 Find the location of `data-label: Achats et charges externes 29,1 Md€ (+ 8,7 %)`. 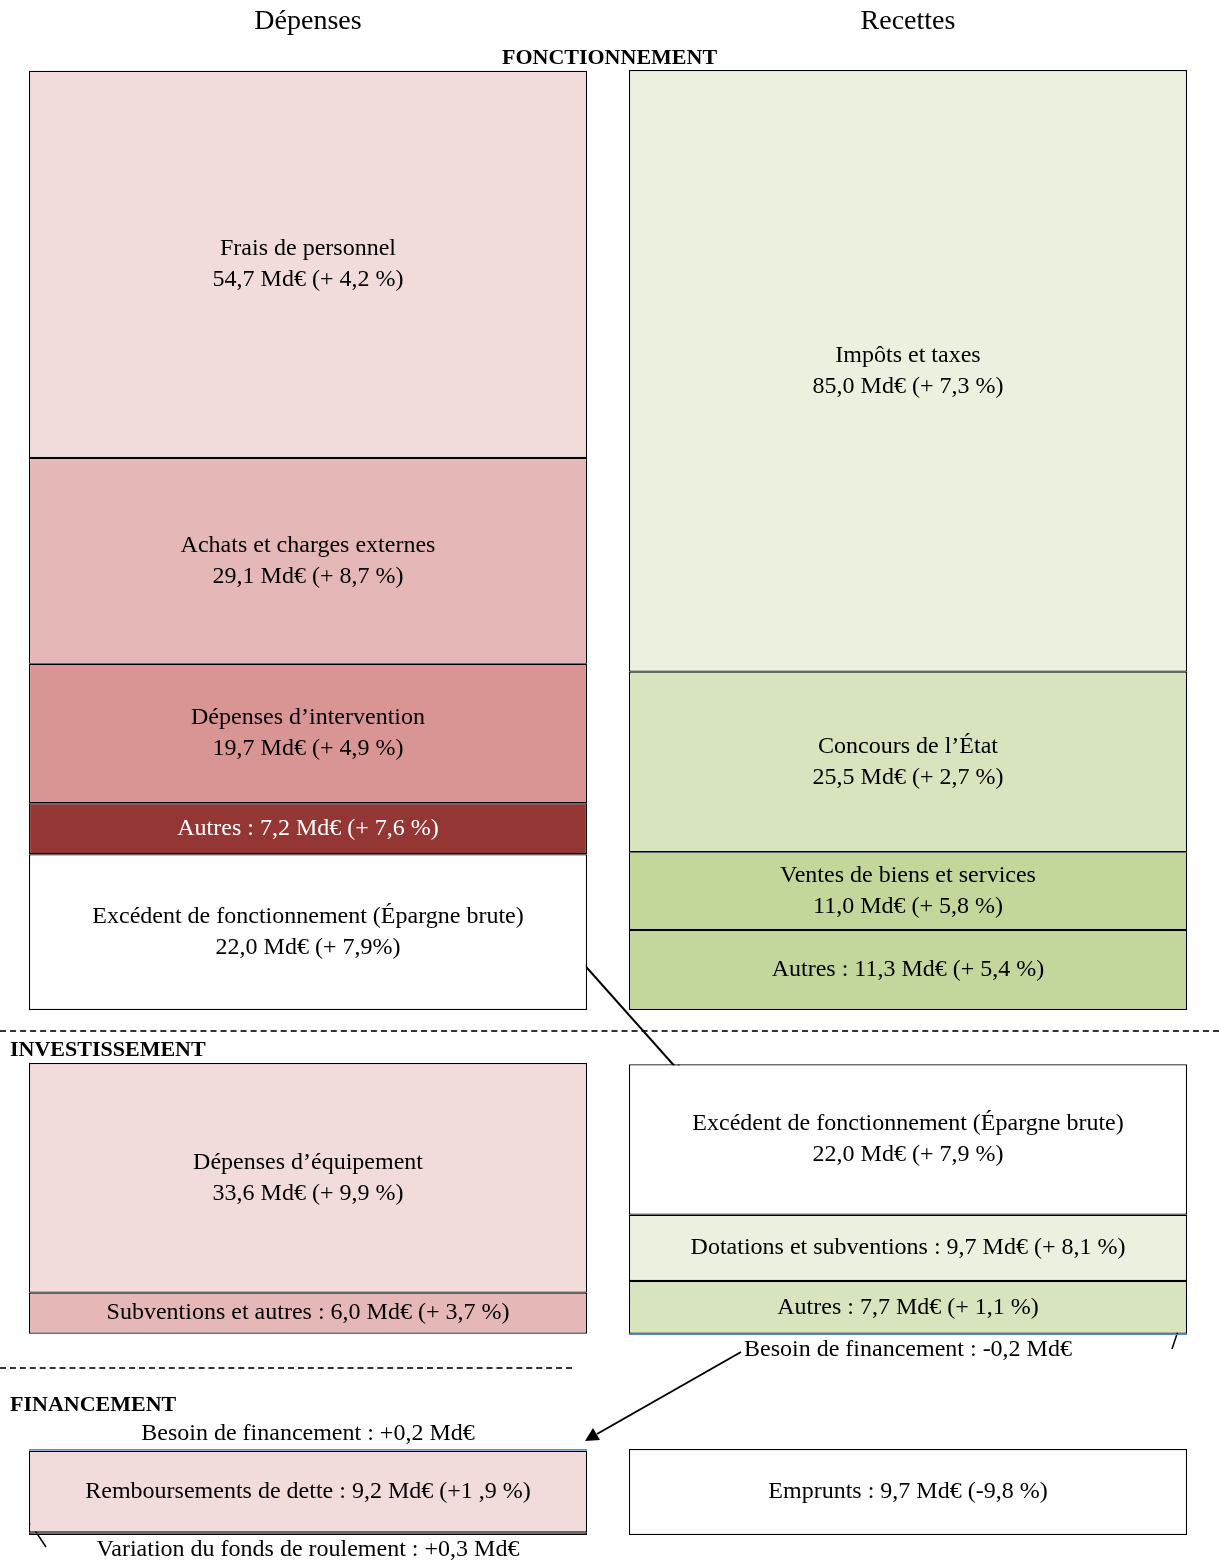

data-label: Achats et charges externes 29,1 Md€ (+ 8,7 %) is located at coordinates (308, 559).